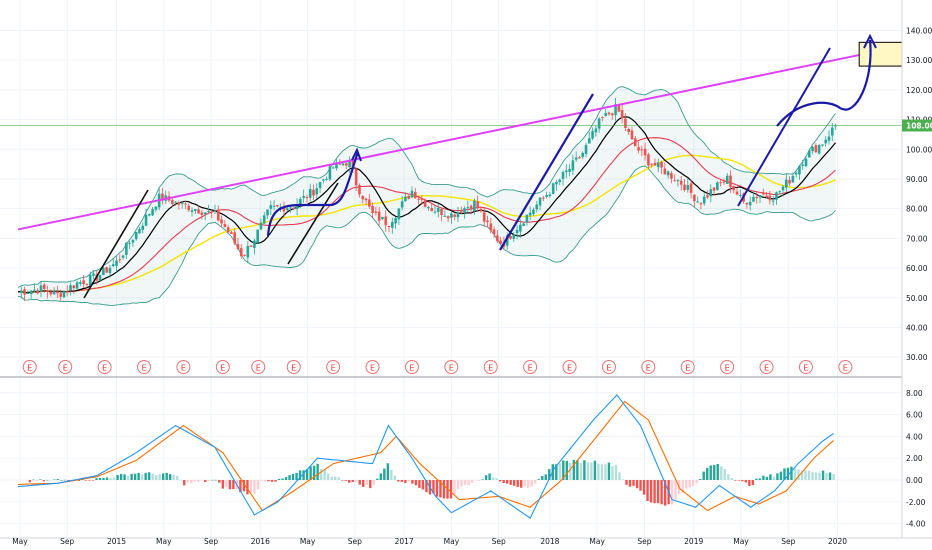  I want to click on price-tick-label: 130.00, so click(919, 60).